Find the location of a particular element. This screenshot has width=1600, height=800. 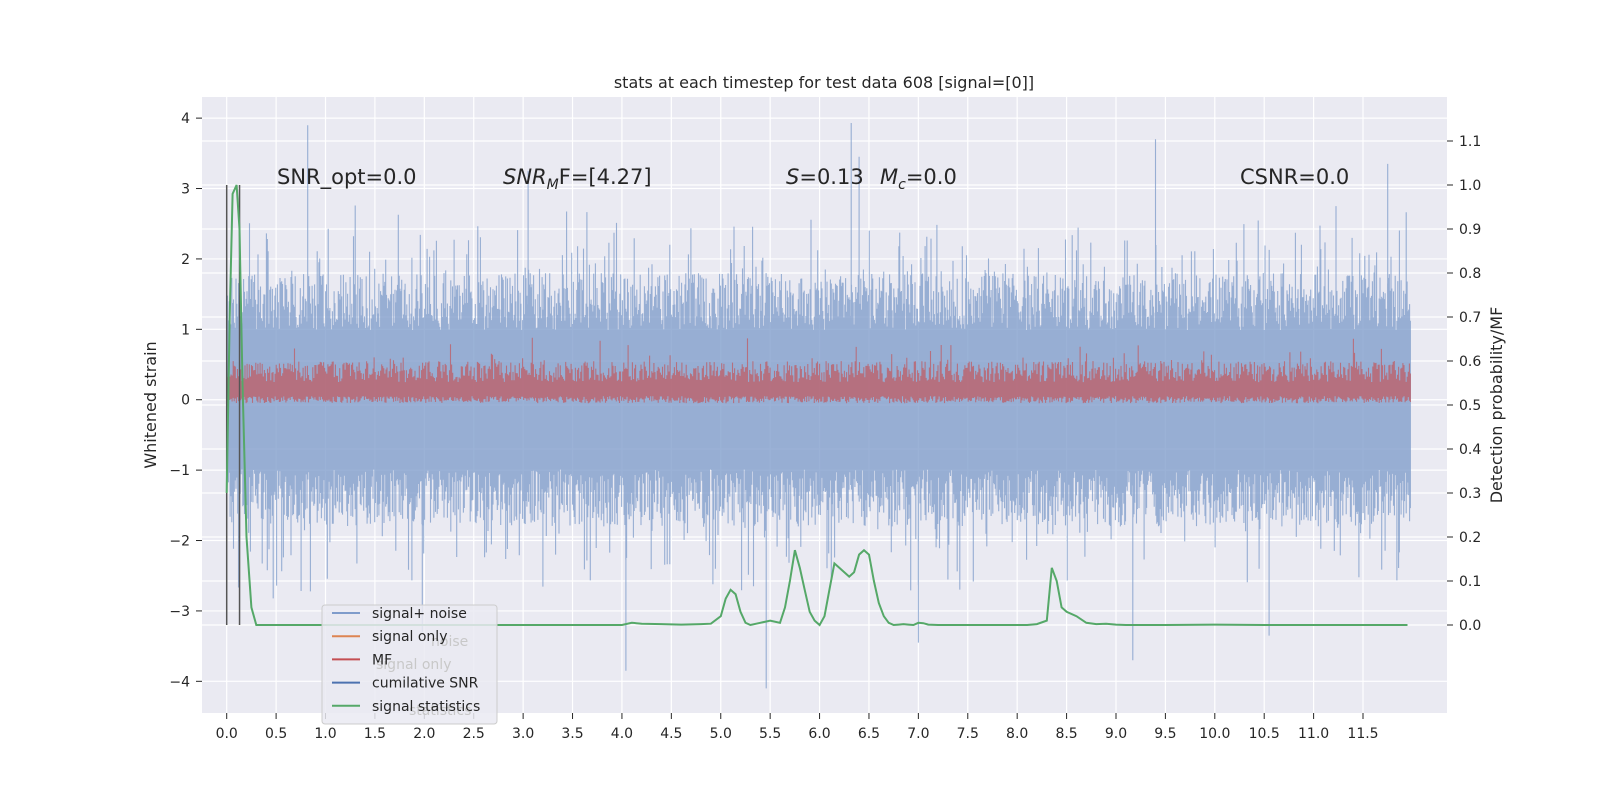

y-tick-label-right-11: 1.1 is located at coordinates (1470, 142).